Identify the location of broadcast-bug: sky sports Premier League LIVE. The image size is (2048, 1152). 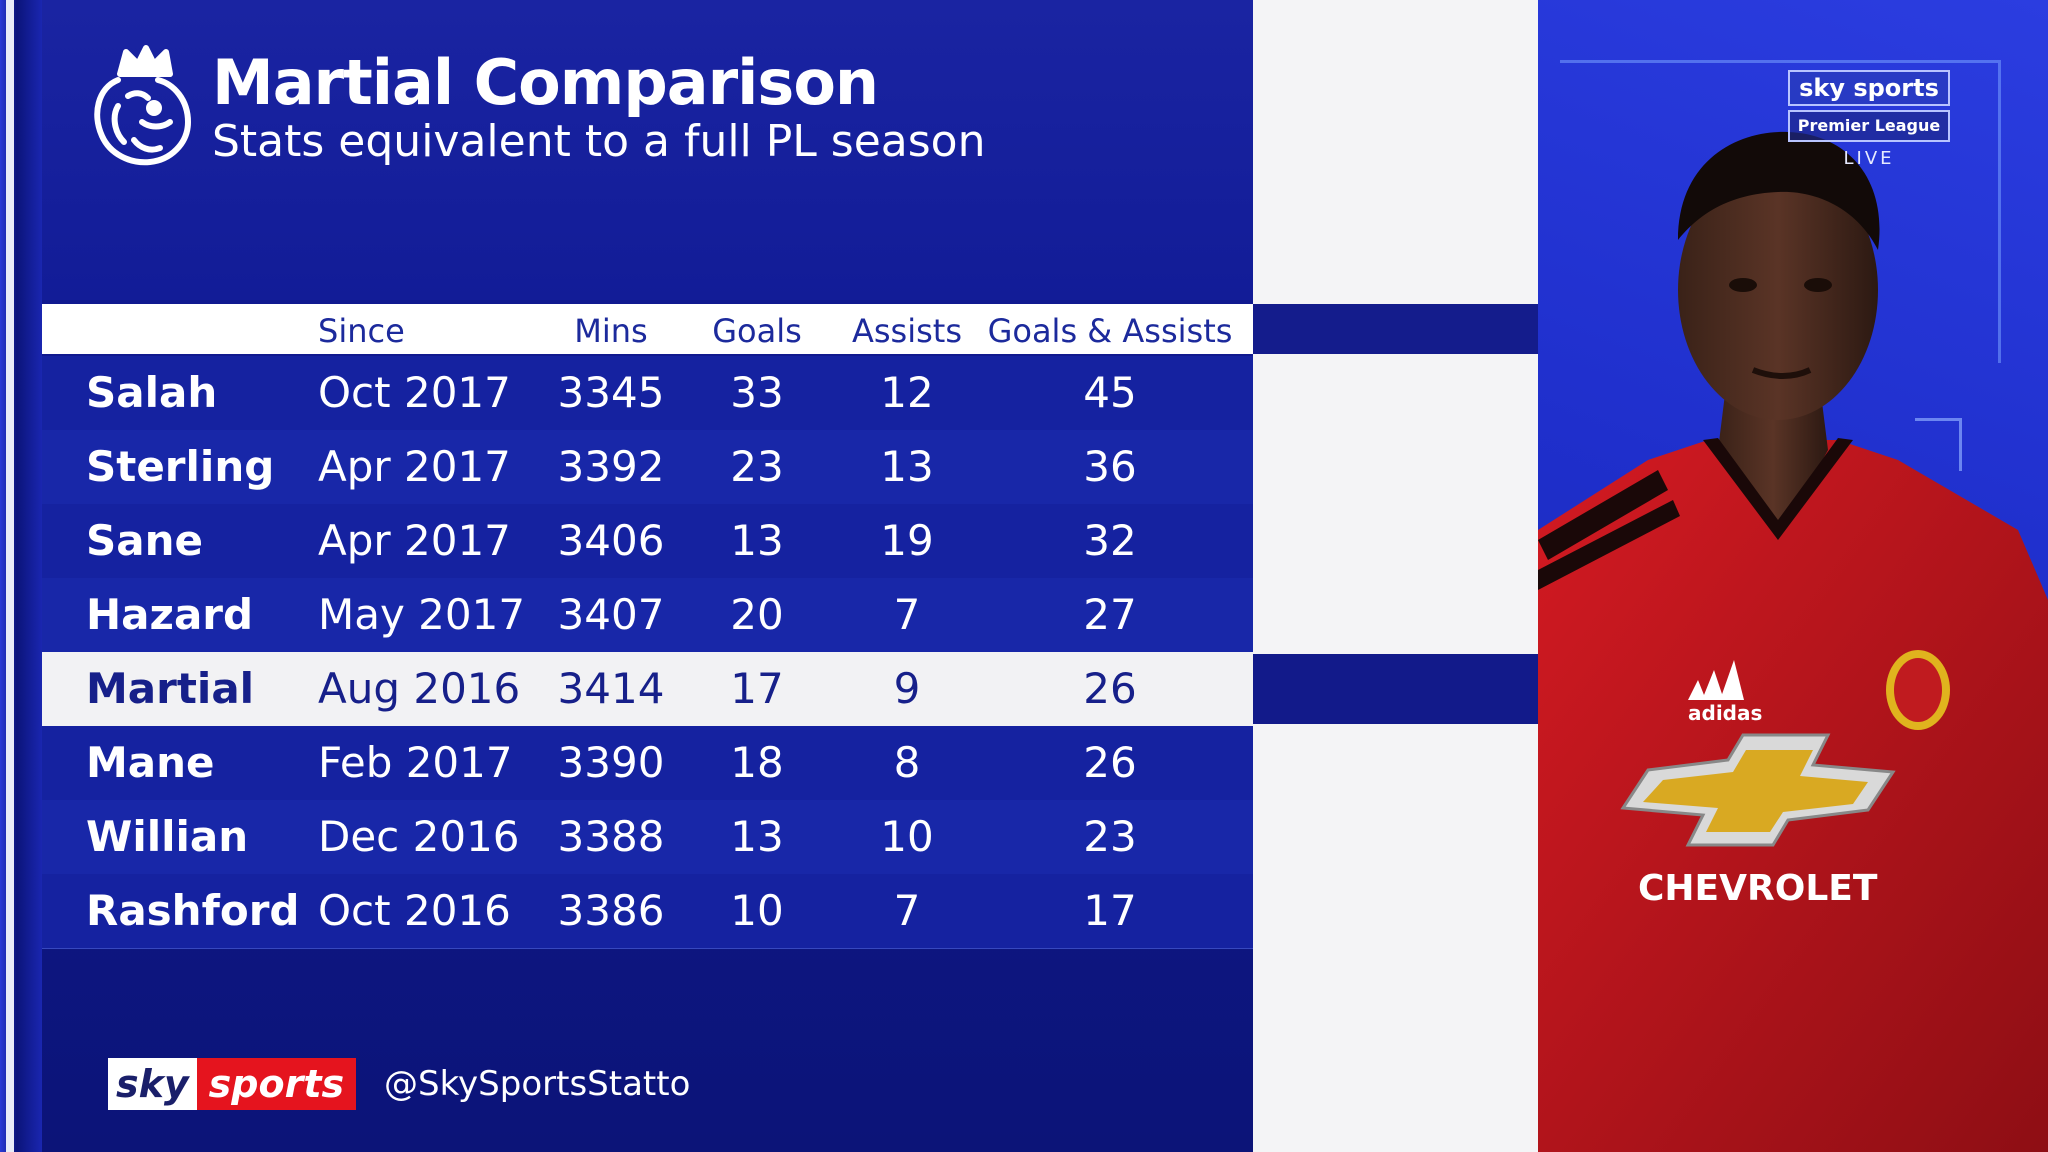
(1869, 119).